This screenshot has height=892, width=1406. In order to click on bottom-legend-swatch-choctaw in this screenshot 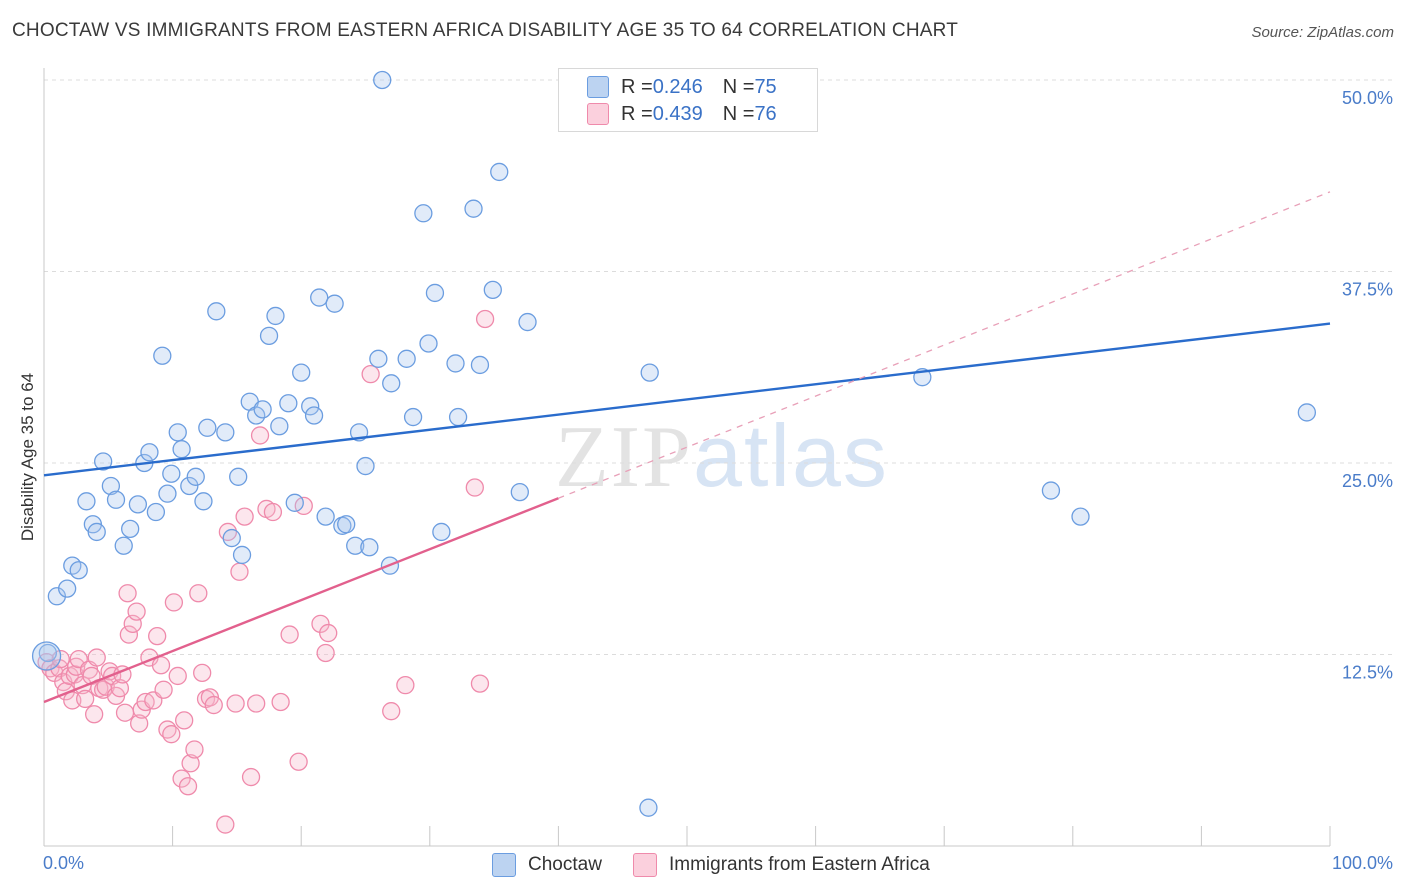, I will do `click(504, 865)`.